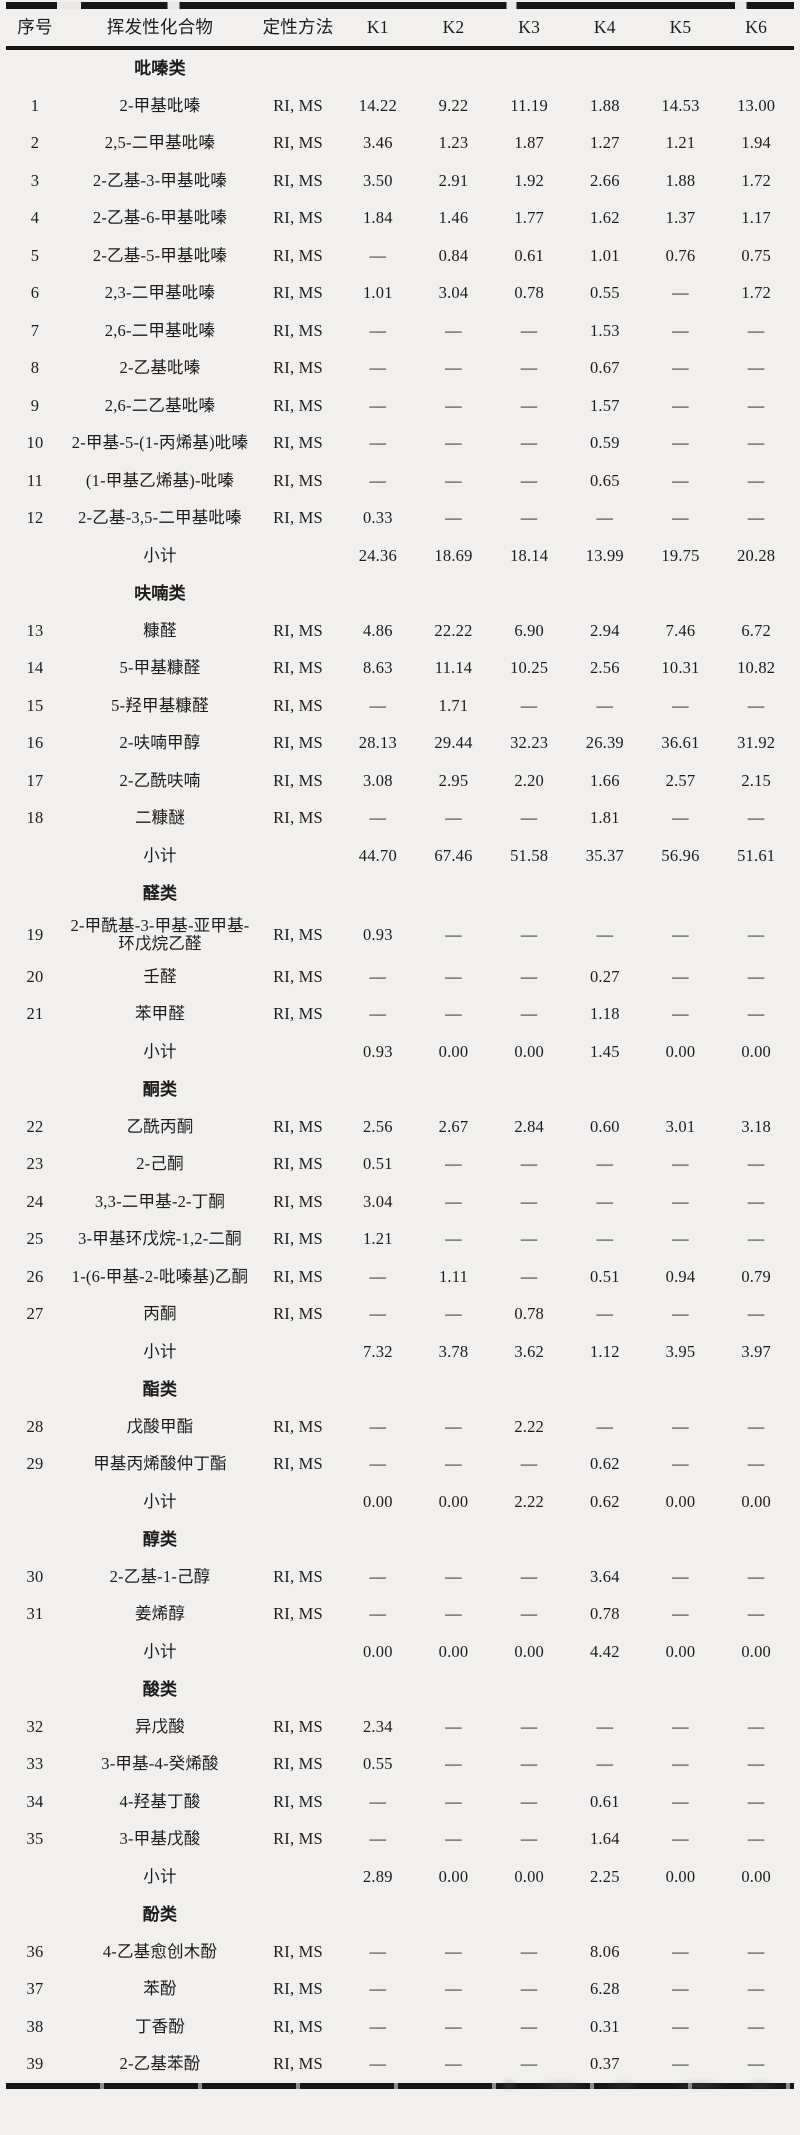 This screenshot has height=2135, width=800. What do you see at coordinates (400, 482) in the screenshot?
I see `table-row: 11 (1-甲基乙烯基)-吡嗪 RI, MS — — — 0.65 — —` at bounding box center [400, 482].